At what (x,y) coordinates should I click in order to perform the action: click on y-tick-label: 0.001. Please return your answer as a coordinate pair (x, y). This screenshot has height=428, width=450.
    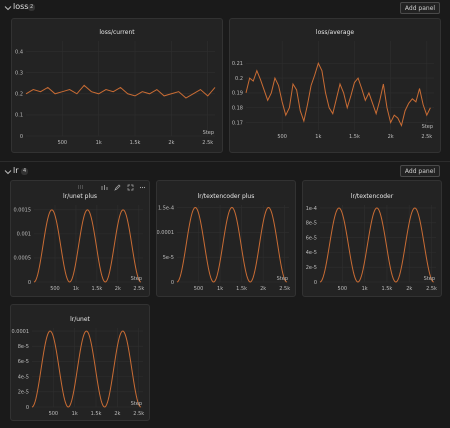
    Looking at the image, I should click on (24, 235).